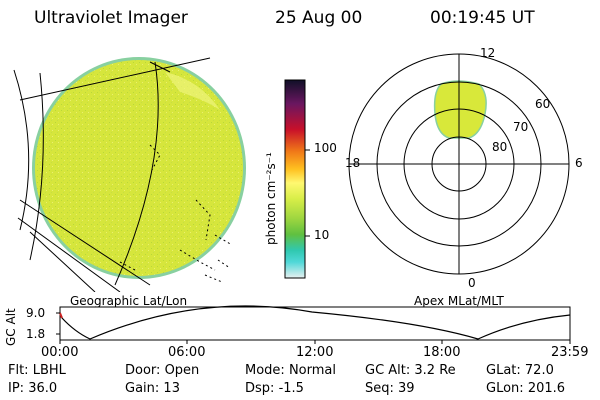 The image size is (600, 400). What do you see at coordinates (176, 213) in the screenshot?
I see `coastline` at bounding box center [176, 213].